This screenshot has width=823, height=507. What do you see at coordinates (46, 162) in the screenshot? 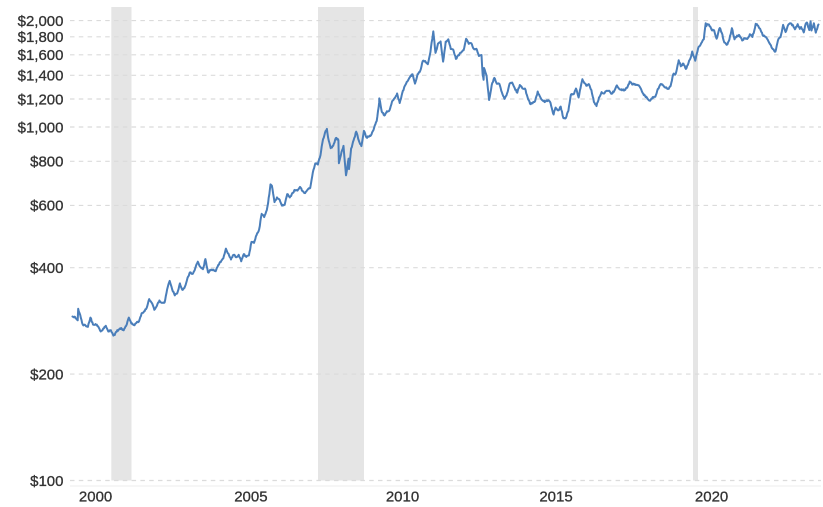
I see `svg-text: $800` at bounding box center [46, 162].